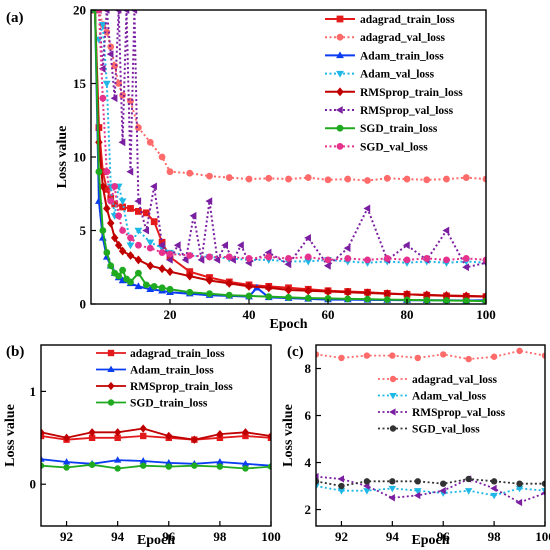 This screenshot has width=550, height=550. What do you see at coordinates (446, 430) in the screenshot?
I see `legend-entry: SGD_val_loss` at bounding box center [446, 430].